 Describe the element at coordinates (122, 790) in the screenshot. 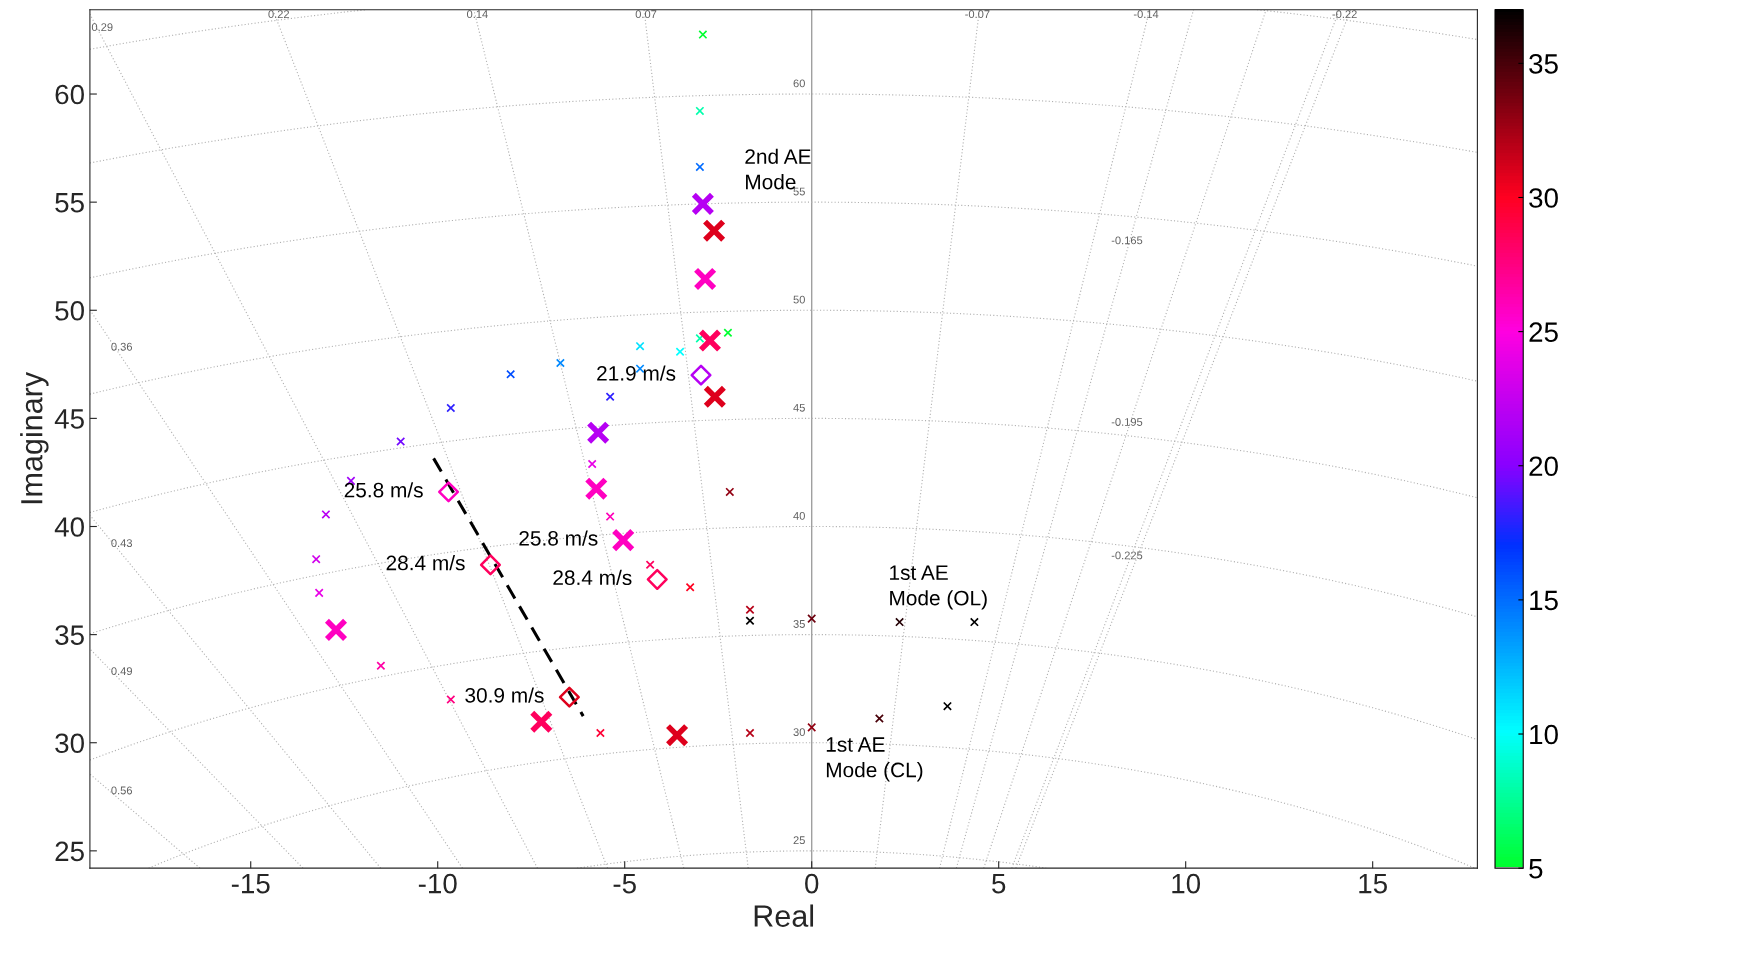

I see `annotation: 0.56` at that location.